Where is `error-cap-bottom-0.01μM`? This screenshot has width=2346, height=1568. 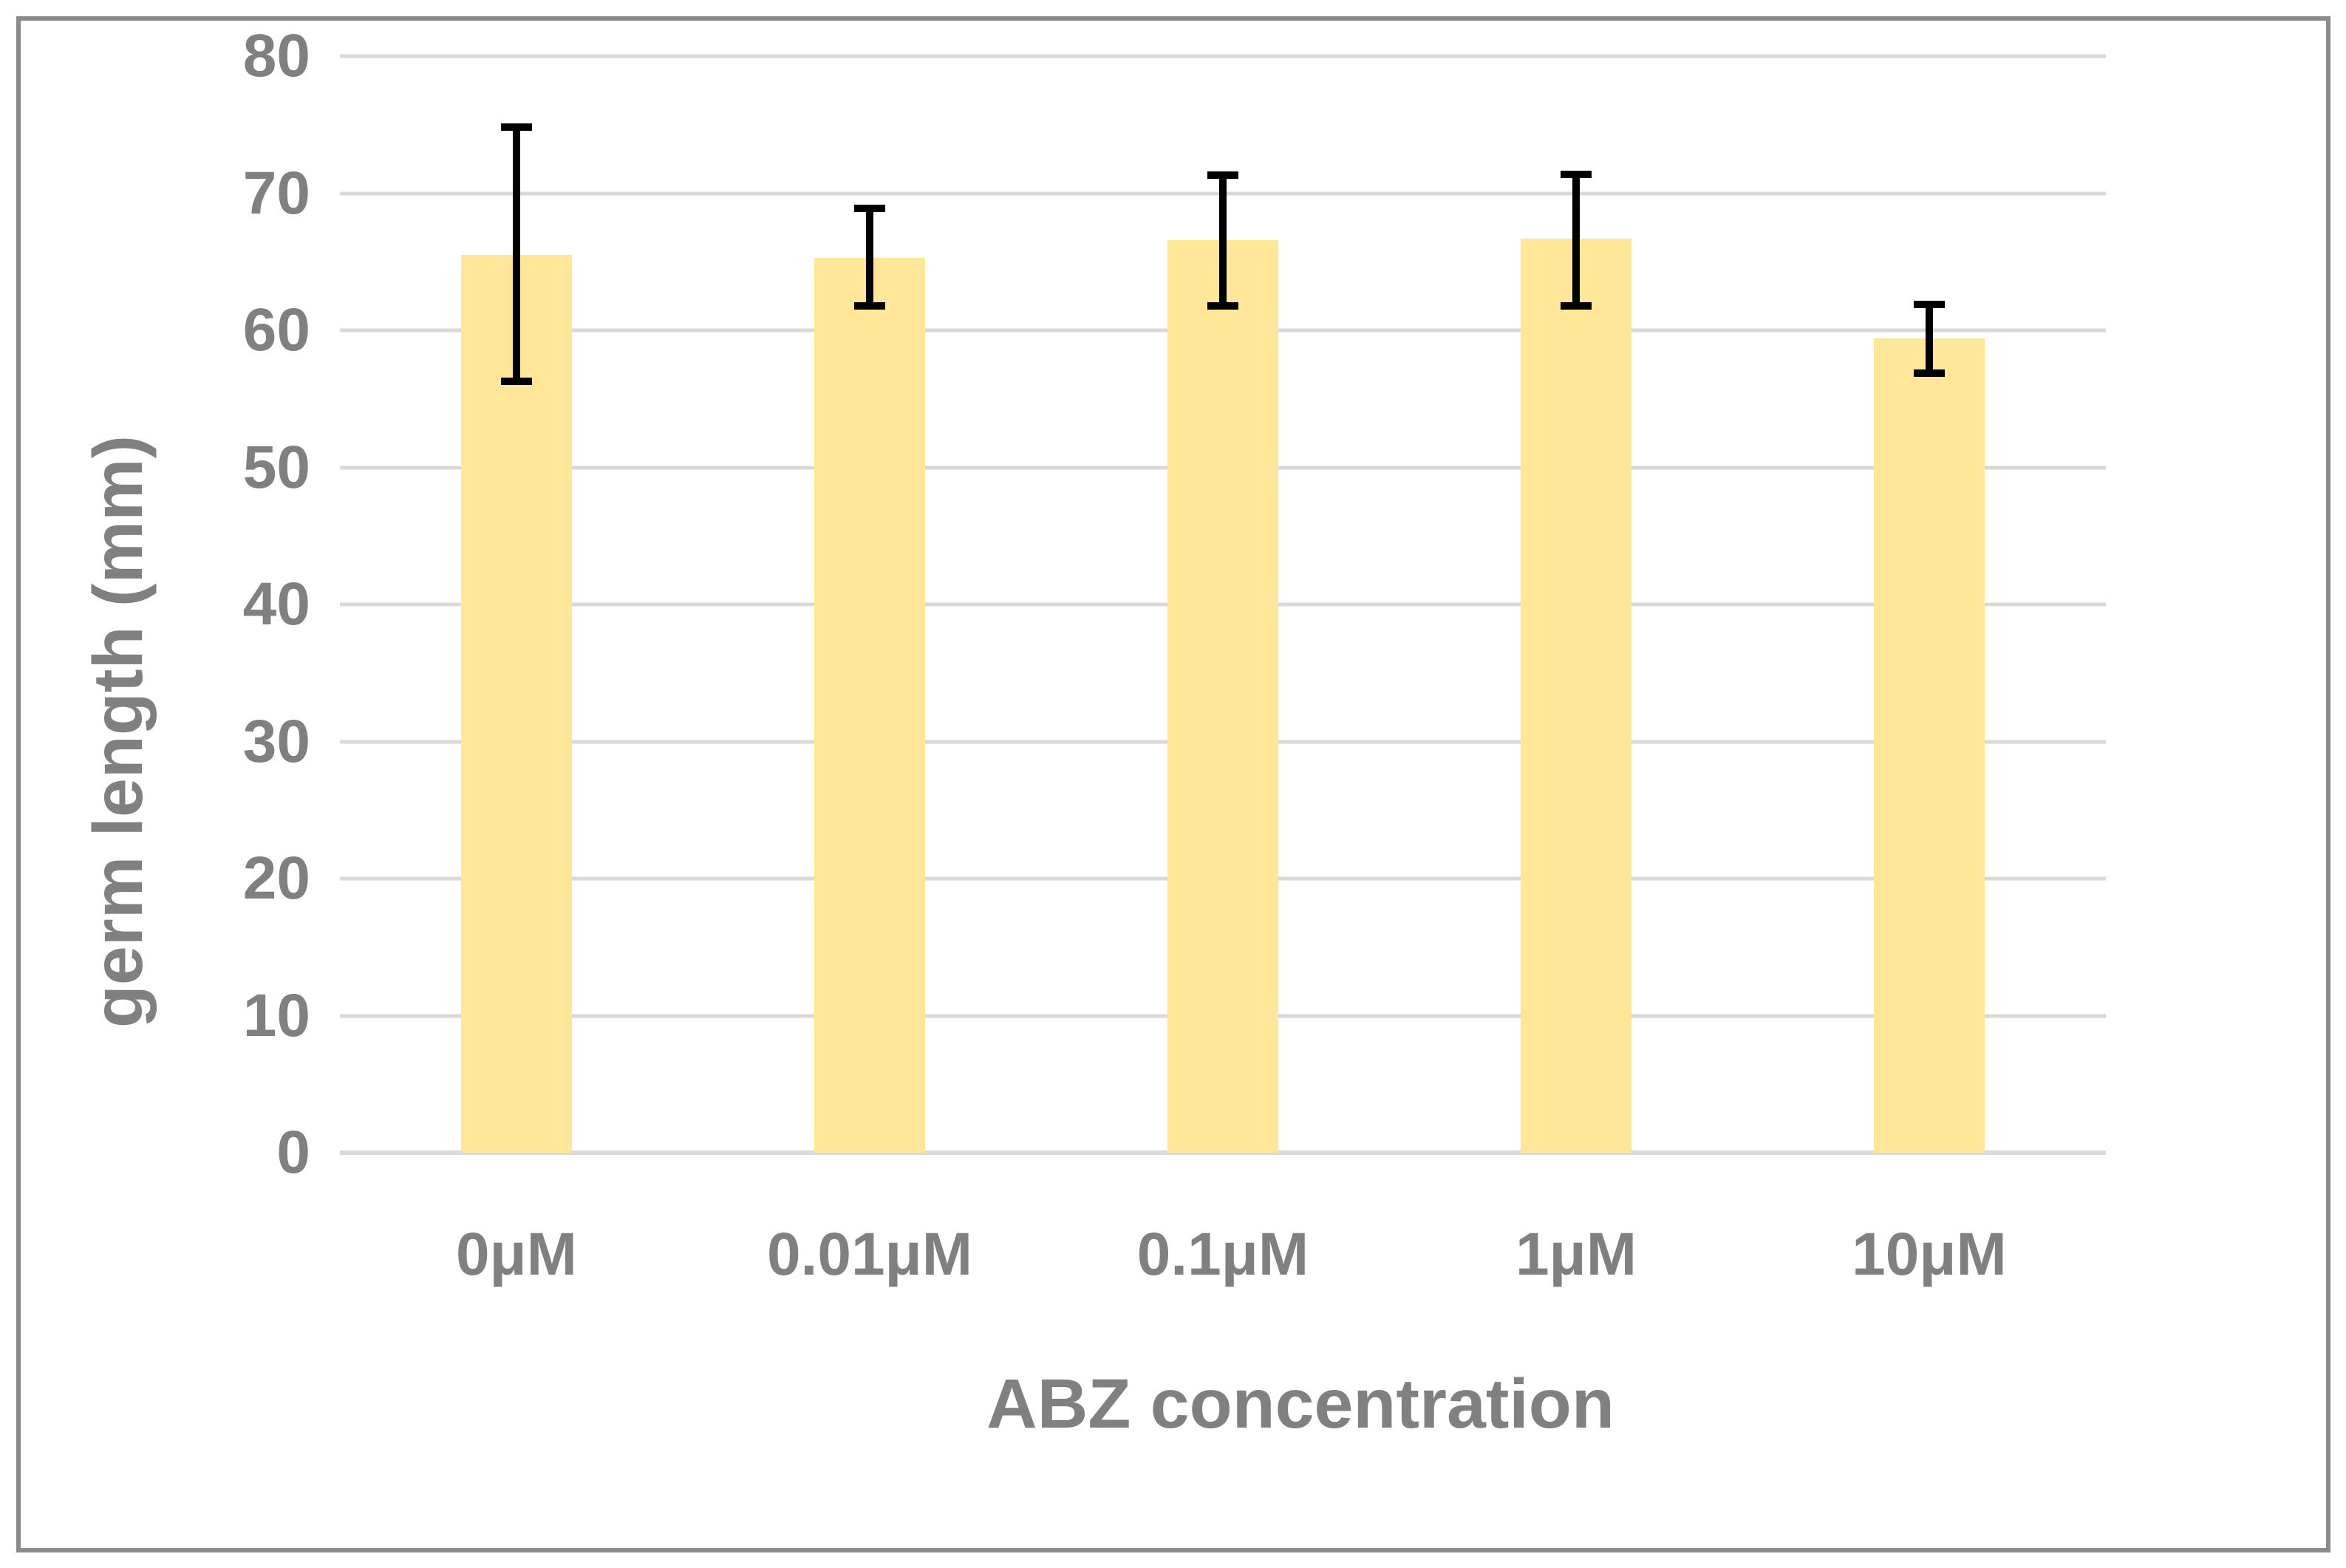 error-cap-bottom-0.01μM is located at coordinates (870, 305).